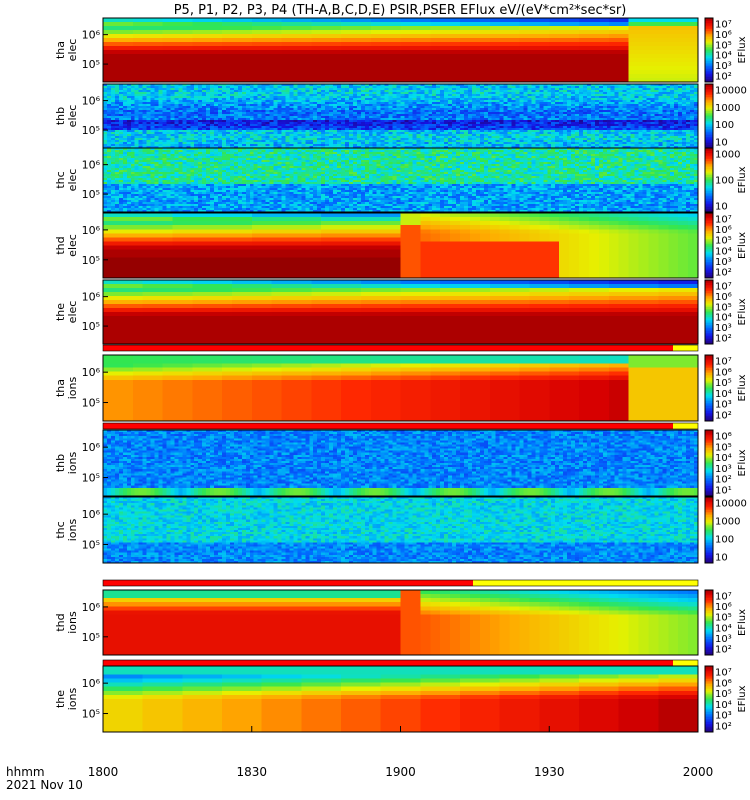  Describe the element at coordinates (66, 50) in the screenshot. I see `panel-label: thaelec` at that location.